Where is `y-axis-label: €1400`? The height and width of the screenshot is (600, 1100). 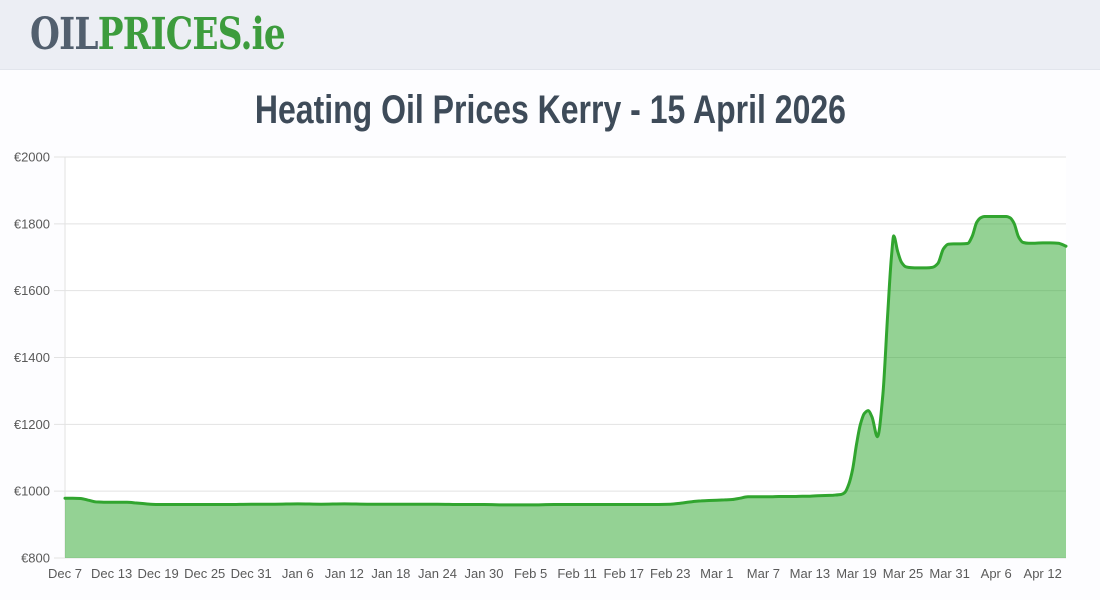
y-axis-label: €1400 is located at coordinates (32, 357).